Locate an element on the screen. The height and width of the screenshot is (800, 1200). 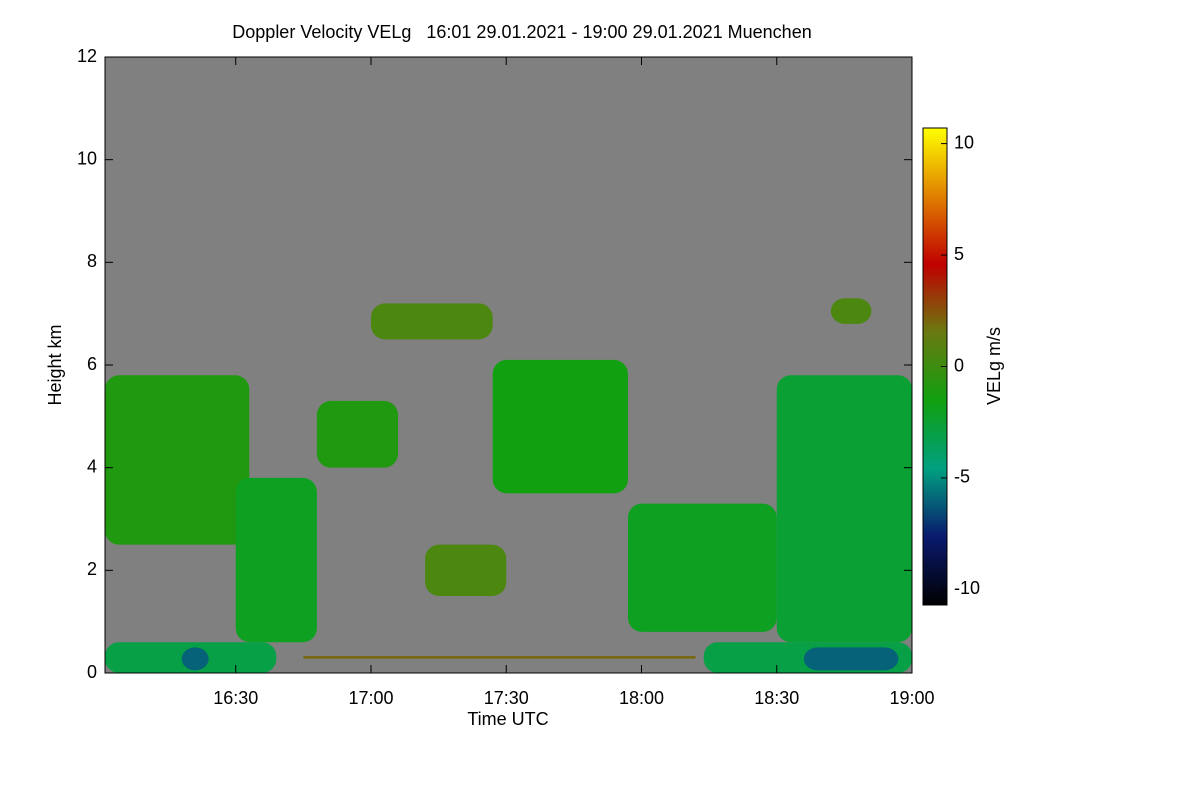
x-tick-label: 16:30 is located at coordinates (235, 698).